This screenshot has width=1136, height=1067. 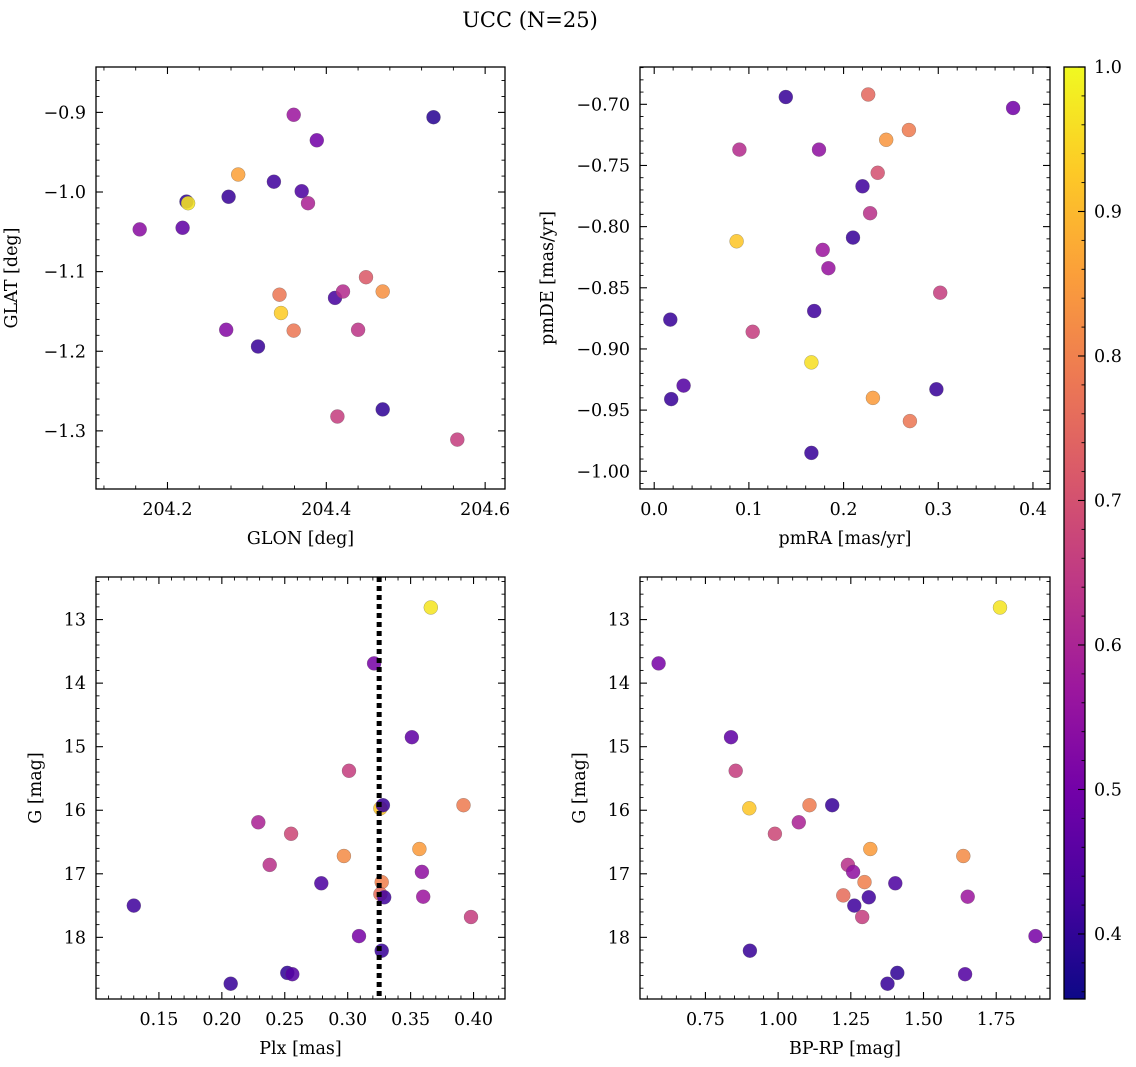 I want to click on x-axis-label: BP-RP [mag], so click(x=845, y=1049).